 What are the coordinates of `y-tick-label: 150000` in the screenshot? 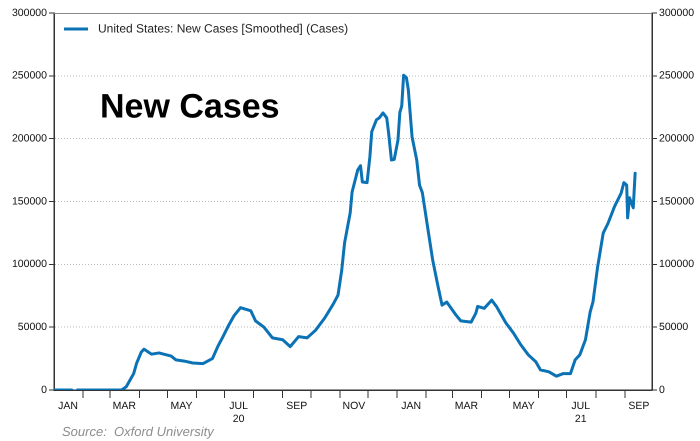 It's located at (30, 201).